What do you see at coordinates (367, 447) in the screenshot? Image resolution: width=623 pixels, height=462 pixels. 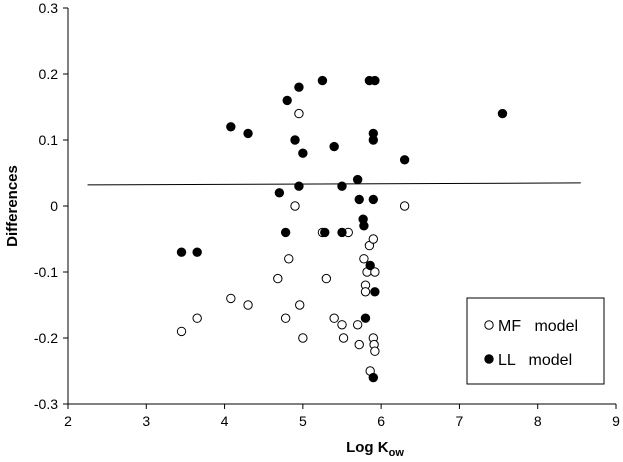 I see `x-axis-title-main: Log K` at bounding box center [367, 447].